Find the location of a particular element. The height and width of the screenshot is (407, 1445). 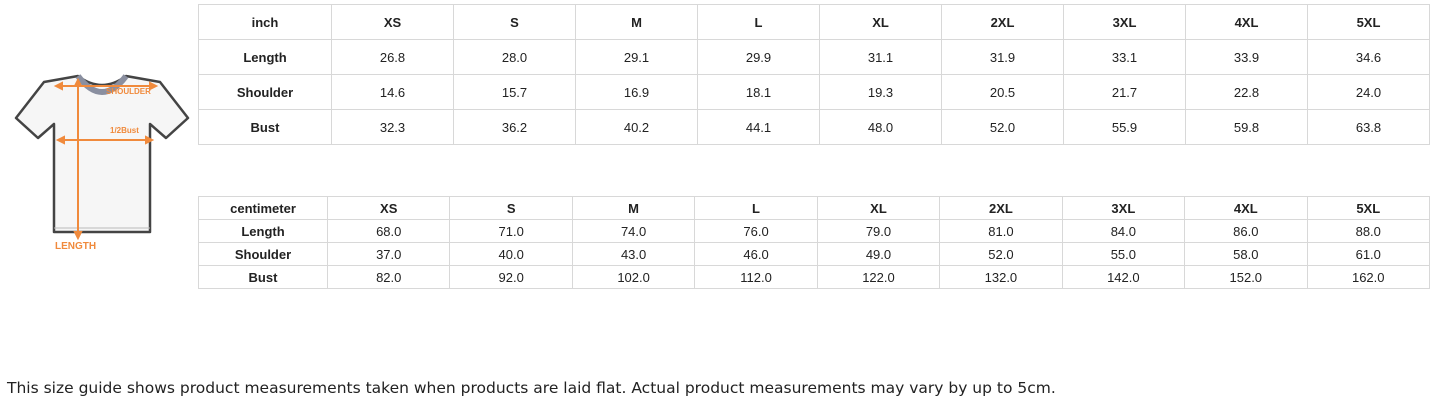

table-cell: 28.0 is located at coordinates (514, 57).